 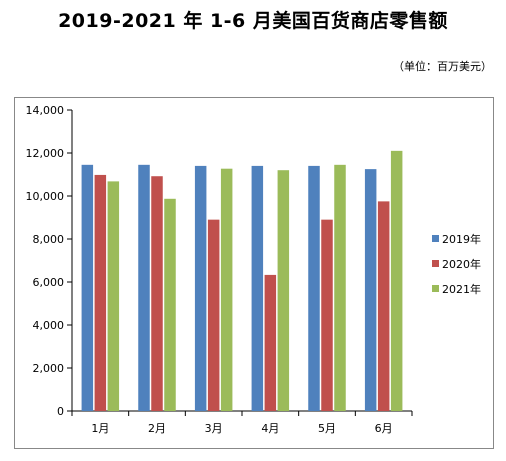 I want to click on y-tick-label: 10,000, so click(x=45, y=196).